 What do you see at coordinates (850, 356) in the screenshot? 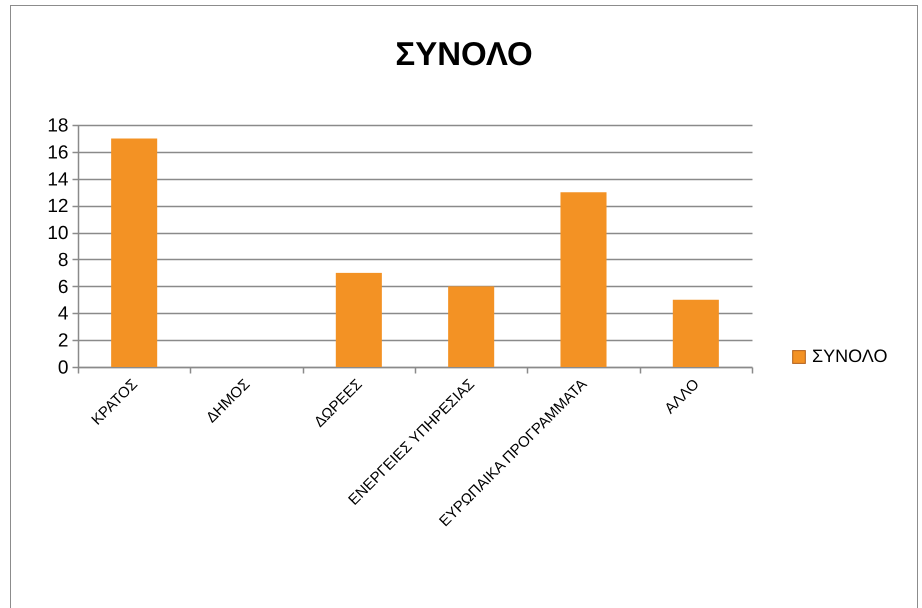
I see `legend-label: ΣΥΝΟΛΟ` at bounding box center [850, 356].